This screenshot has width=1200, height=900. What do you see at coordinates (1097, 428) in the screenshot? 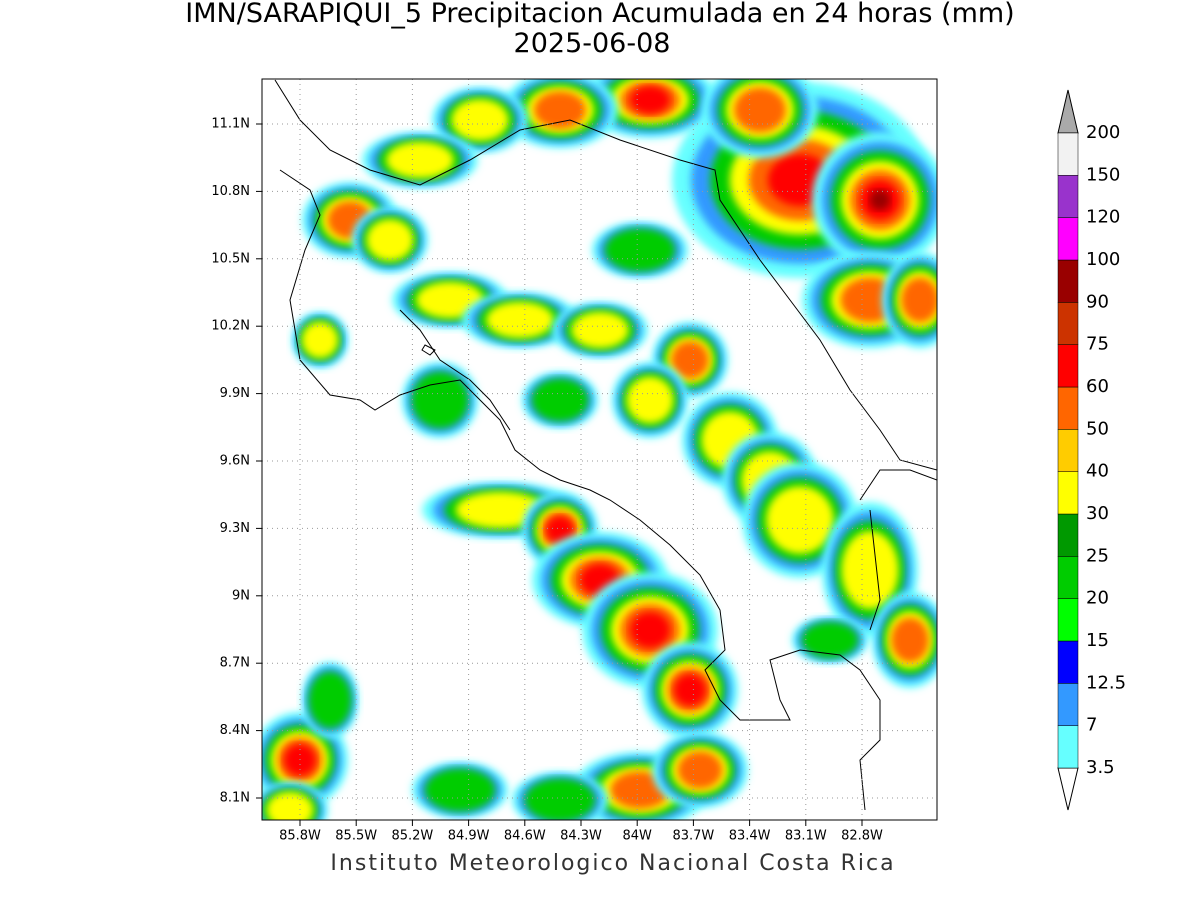
I see `colorbar-label: 50` at bounding box center [1097, 428].